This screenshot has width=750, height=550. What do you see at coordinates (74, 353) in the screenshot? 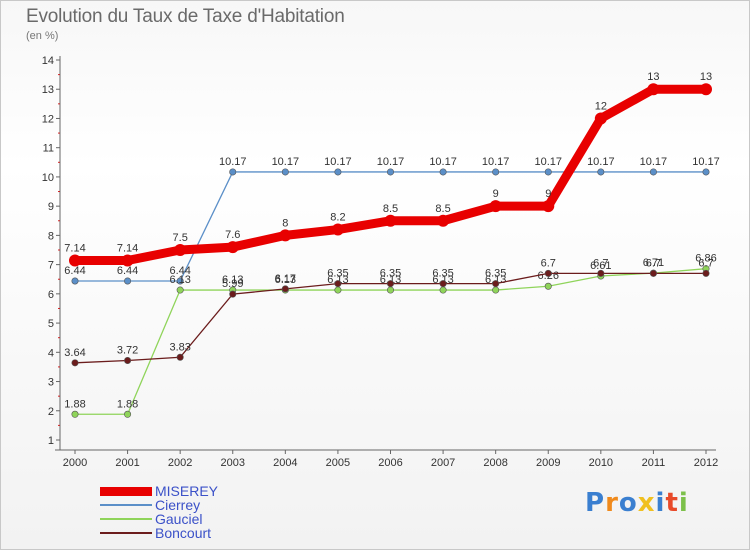
I see `data-label-boncourt: 3.64` at bounding box center [74, 353].